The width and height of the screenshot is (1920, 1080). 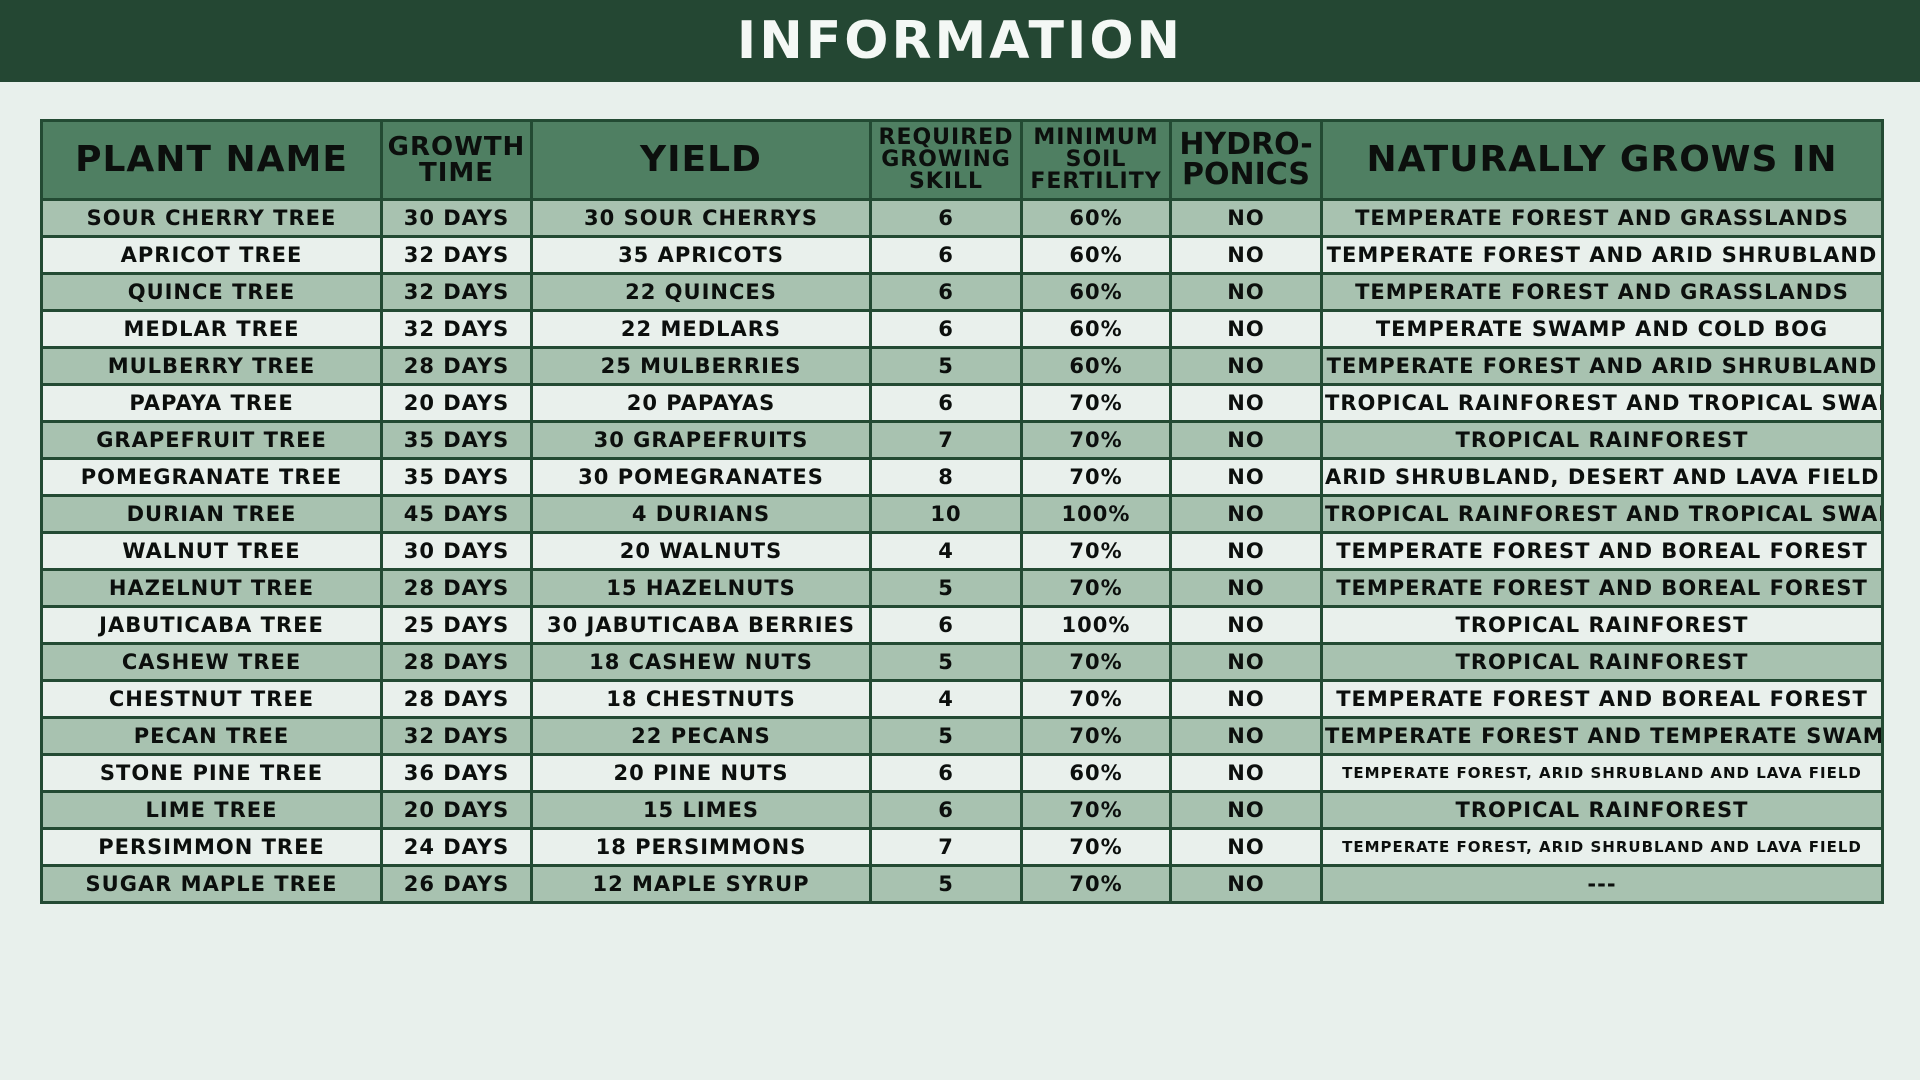 What do you see at coordinates (211, 773) in the screenshot?
I see `plant-name-cell: STONE PINE TREE` at bounding box center [211, 773].